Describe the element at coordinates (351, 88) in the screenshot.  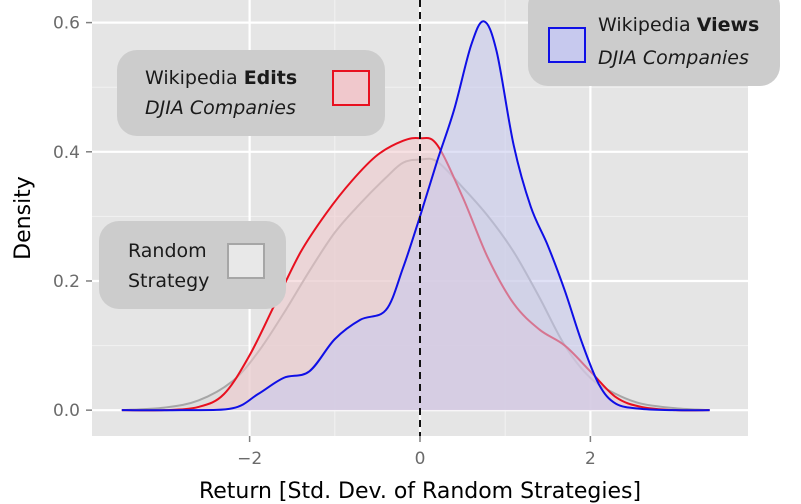
I see `legend-edits-swatch` at that location.